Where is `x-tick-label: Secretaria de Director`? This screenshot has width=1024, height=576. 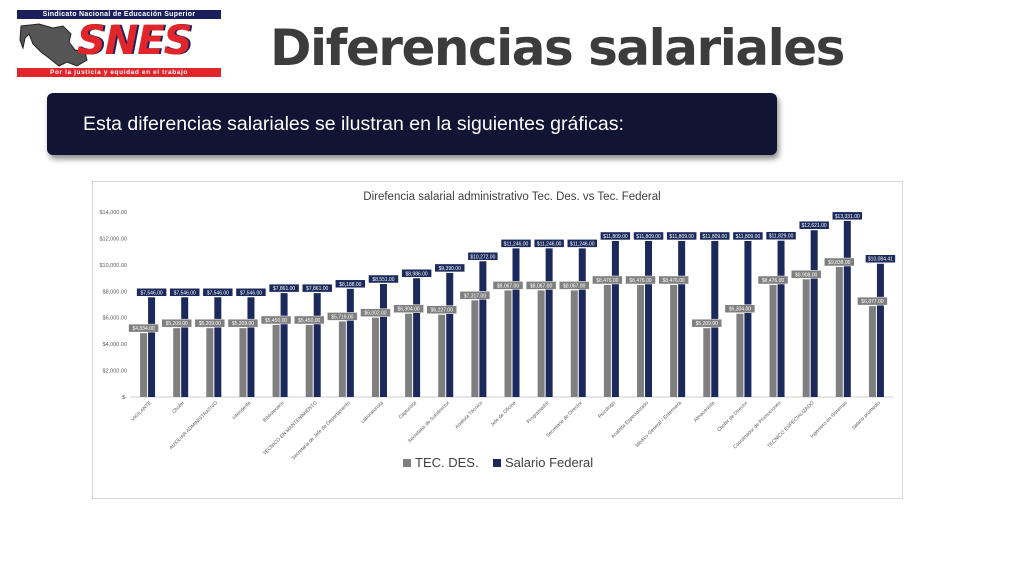
x-tick-label: Secretaria de Director is located at coordinates (564, 419).